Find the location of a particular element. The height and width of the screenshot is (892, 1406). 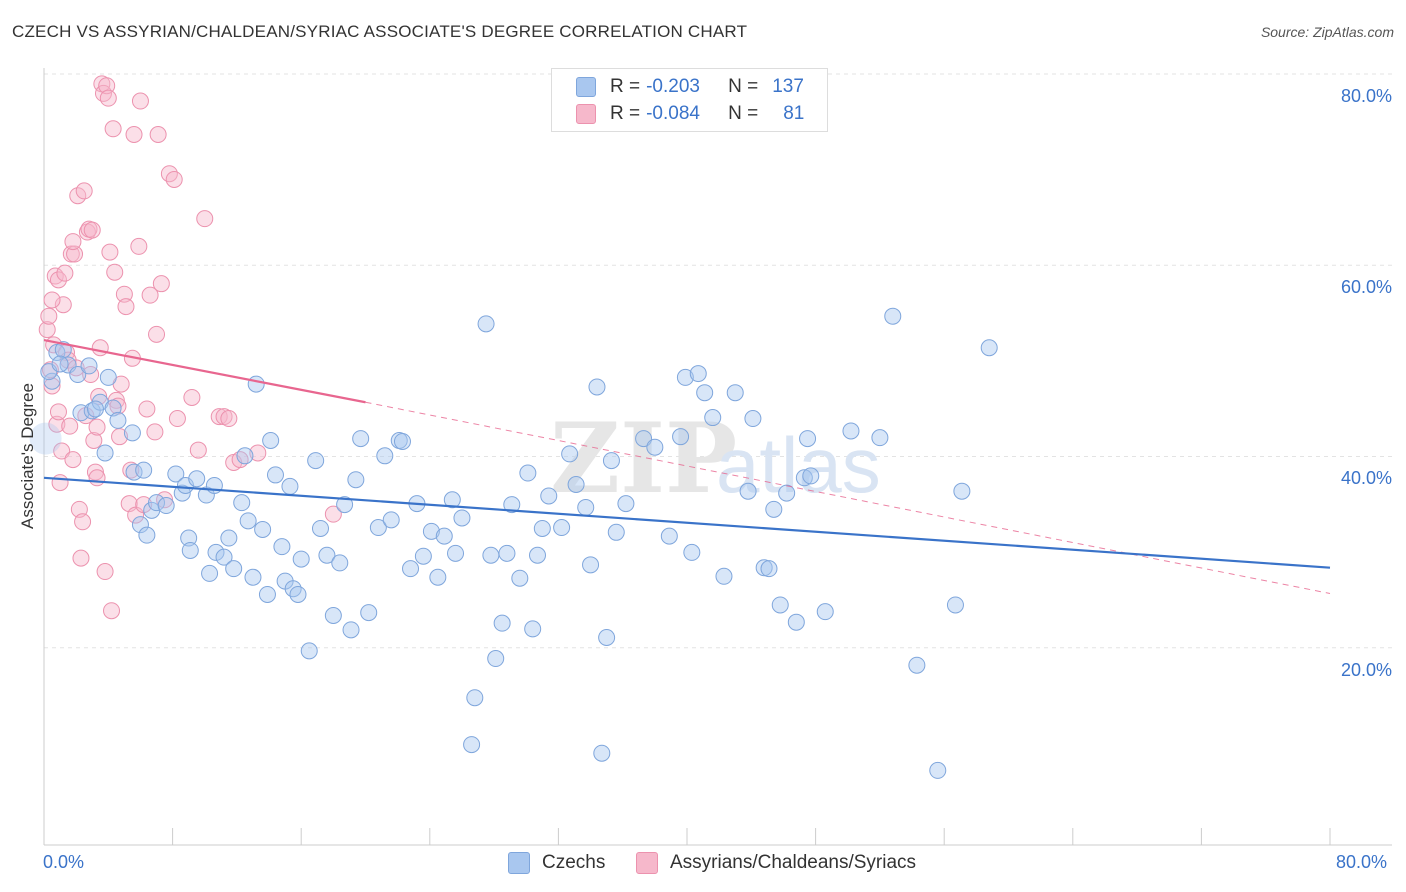

legend-label-czechs: Czechs is located at coordinates (574, 862).